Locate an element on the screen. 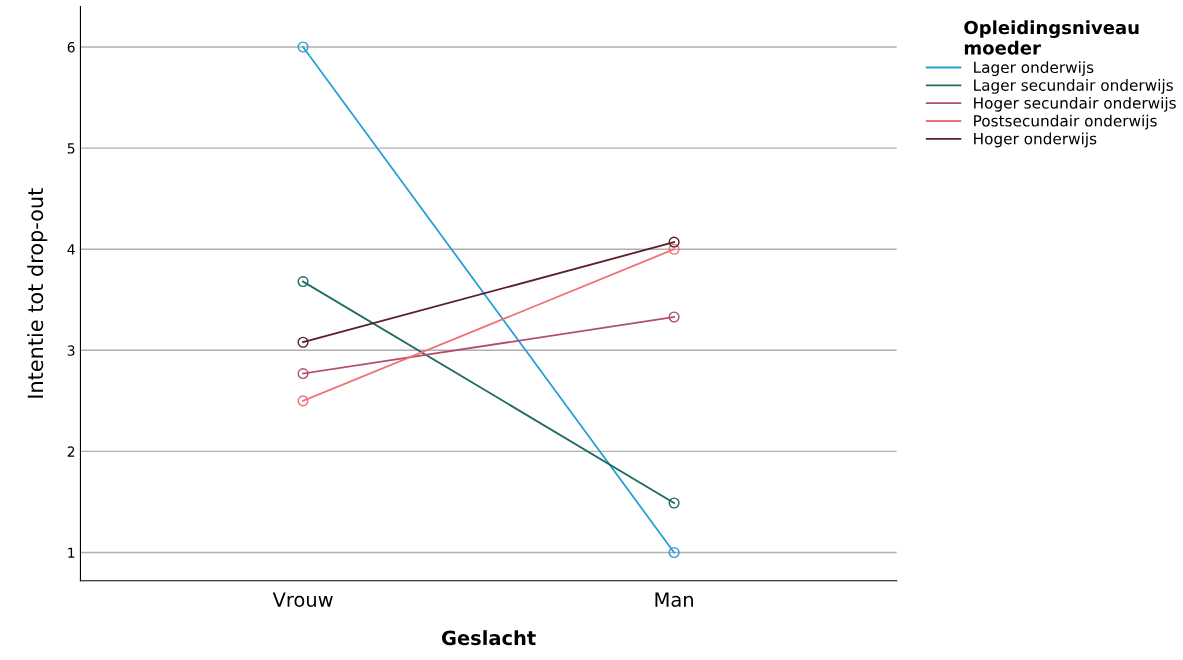  y-tick-label: 4 is located at coordinates (71, 249).